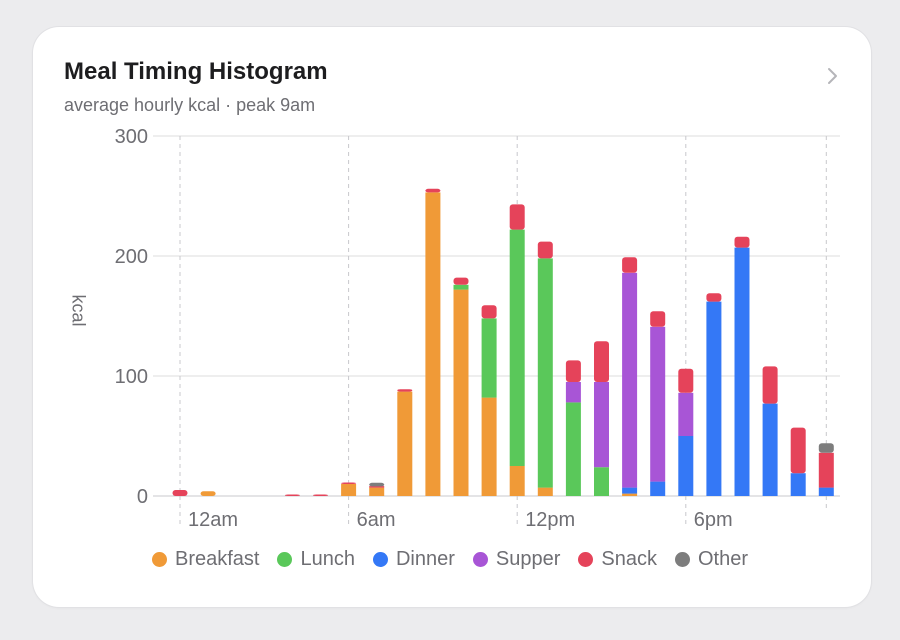  I want to click on legend-label: Lunch, so click(327, 559).